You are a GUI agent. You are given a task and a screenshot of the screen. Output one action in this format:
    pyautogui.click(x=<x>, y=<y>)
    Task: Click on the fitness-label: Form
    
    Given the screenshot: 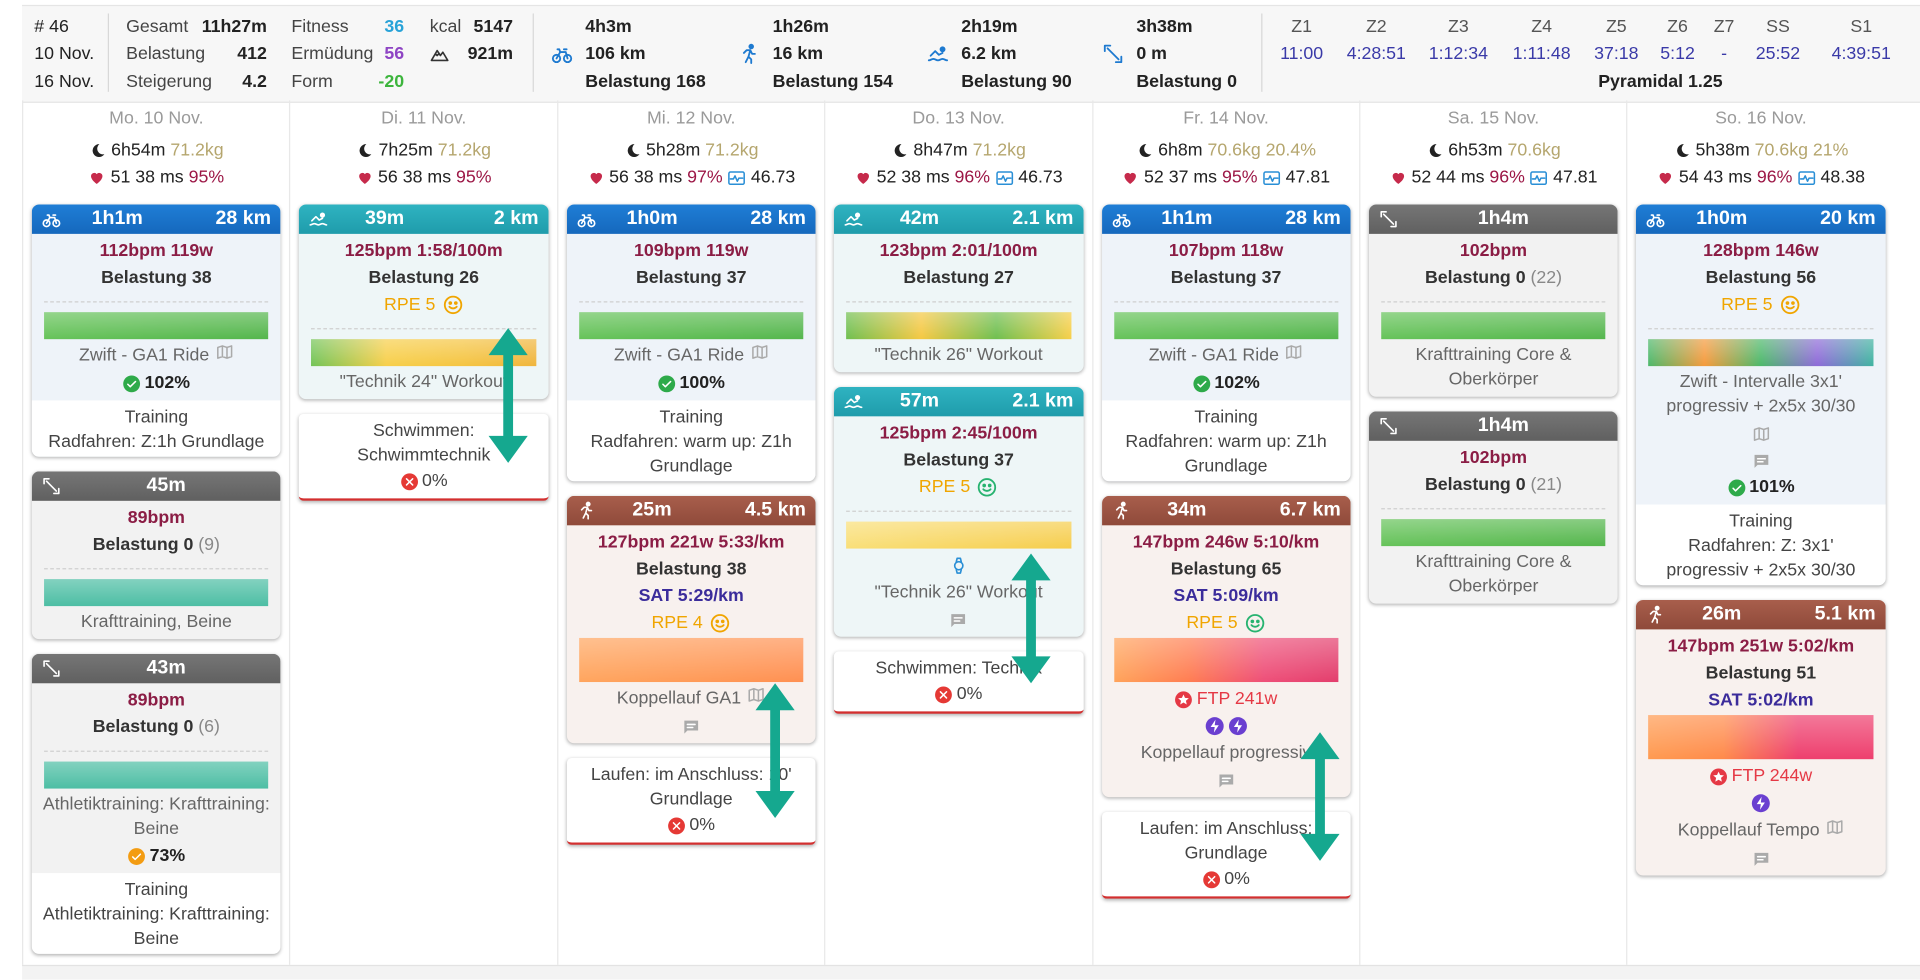 What is the action you would take?
    pyautogui.click(x=312, y=82)
    